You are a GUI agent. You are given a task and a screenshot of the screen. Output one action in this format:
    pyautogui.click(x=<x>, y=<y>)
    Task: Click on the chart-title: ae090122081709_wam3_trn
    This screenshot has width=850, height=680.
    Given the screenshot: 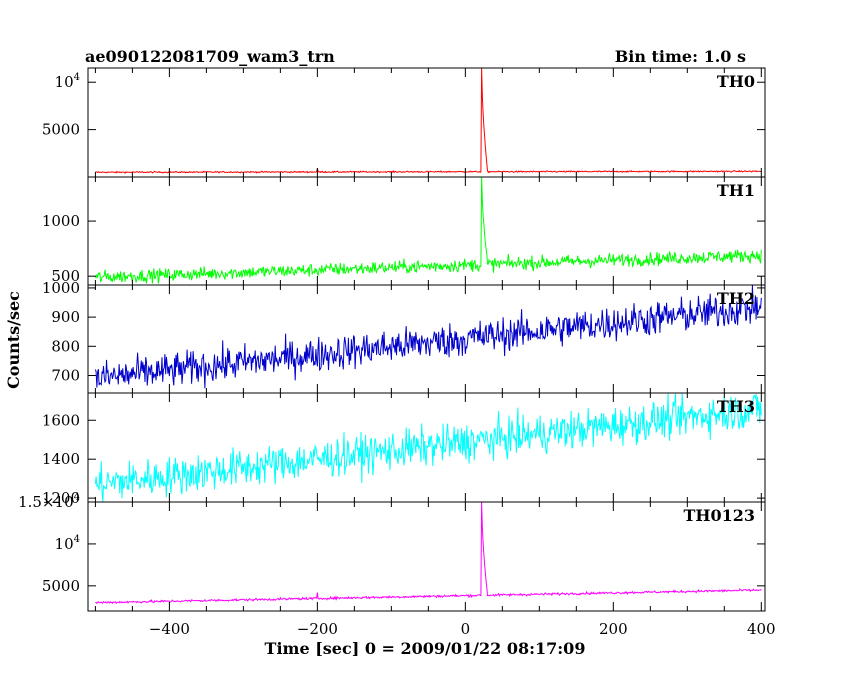 What is the action you would take?
    pyautogui.click(x=210, y=56)
    